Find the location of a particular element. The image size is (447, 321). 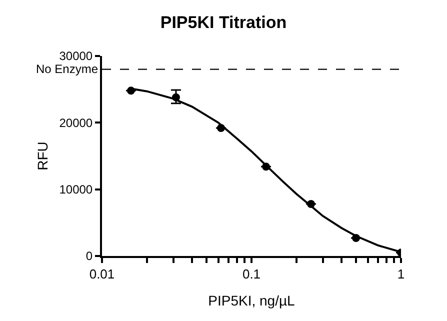

y-axis-title: RFU is located at coordinates (42, 156).